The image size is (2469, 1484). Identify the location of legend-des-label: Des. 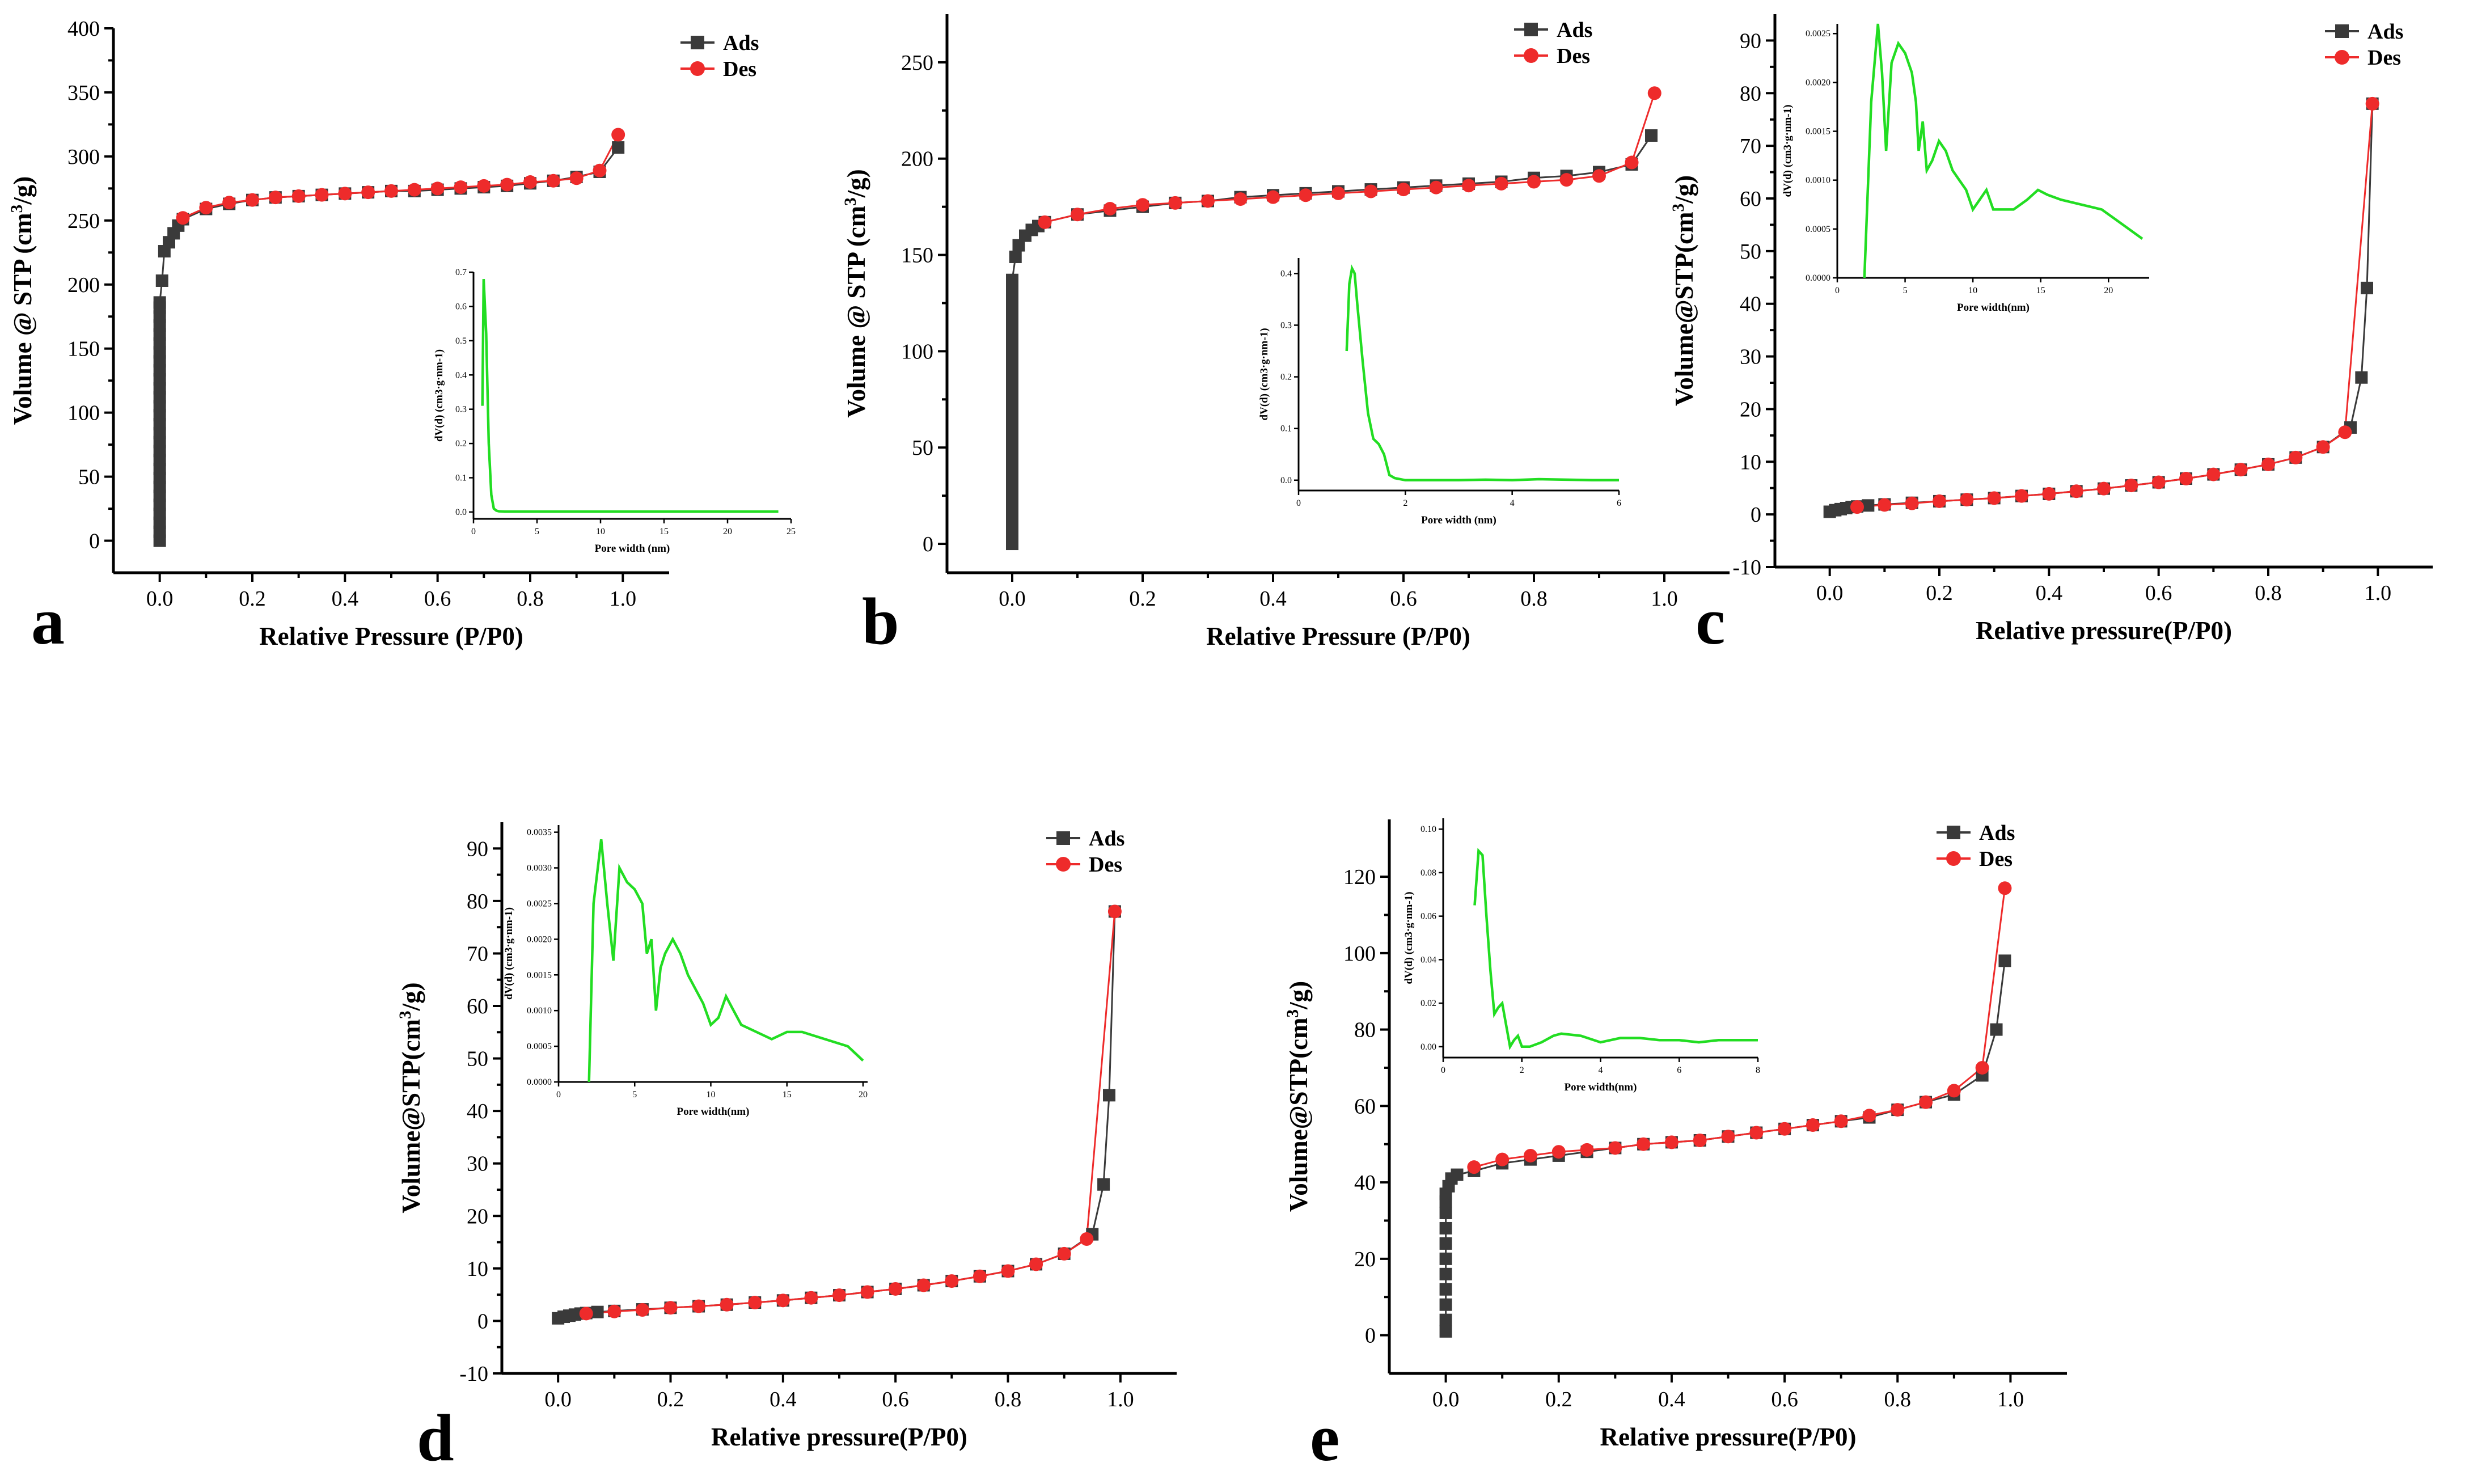
(739, 69).